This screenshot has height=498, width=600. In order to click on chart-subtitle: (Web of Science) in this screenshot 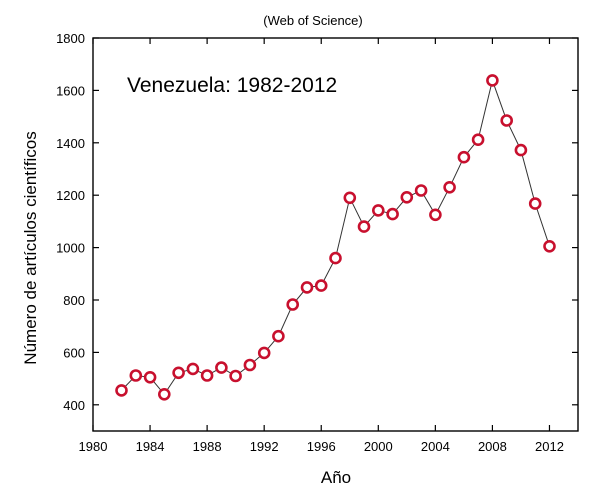, I will do `click(312, 20)`.